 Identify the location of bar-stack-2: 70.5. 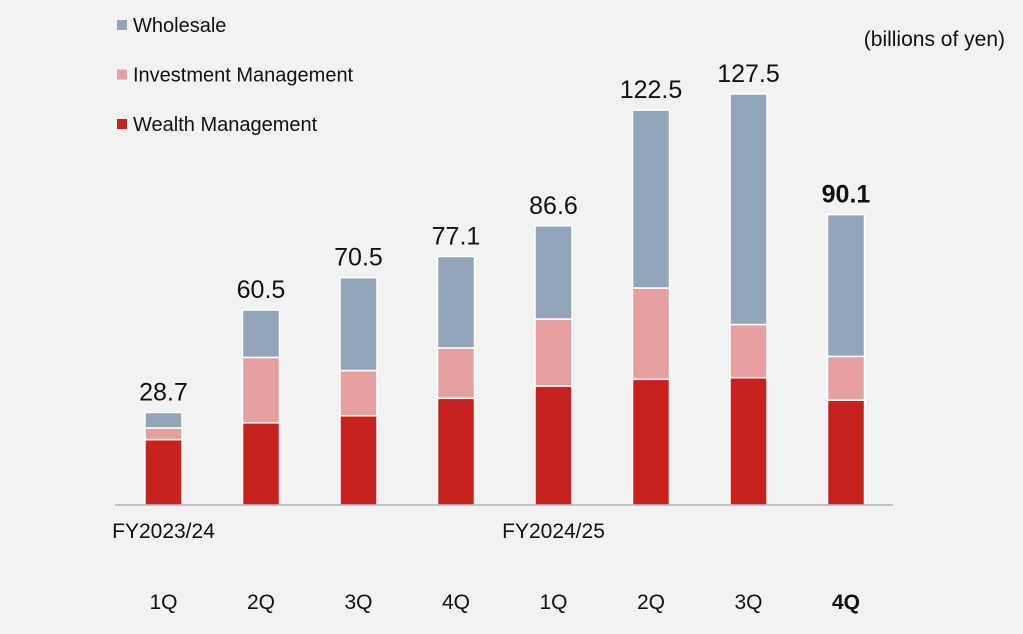
(358, 375).